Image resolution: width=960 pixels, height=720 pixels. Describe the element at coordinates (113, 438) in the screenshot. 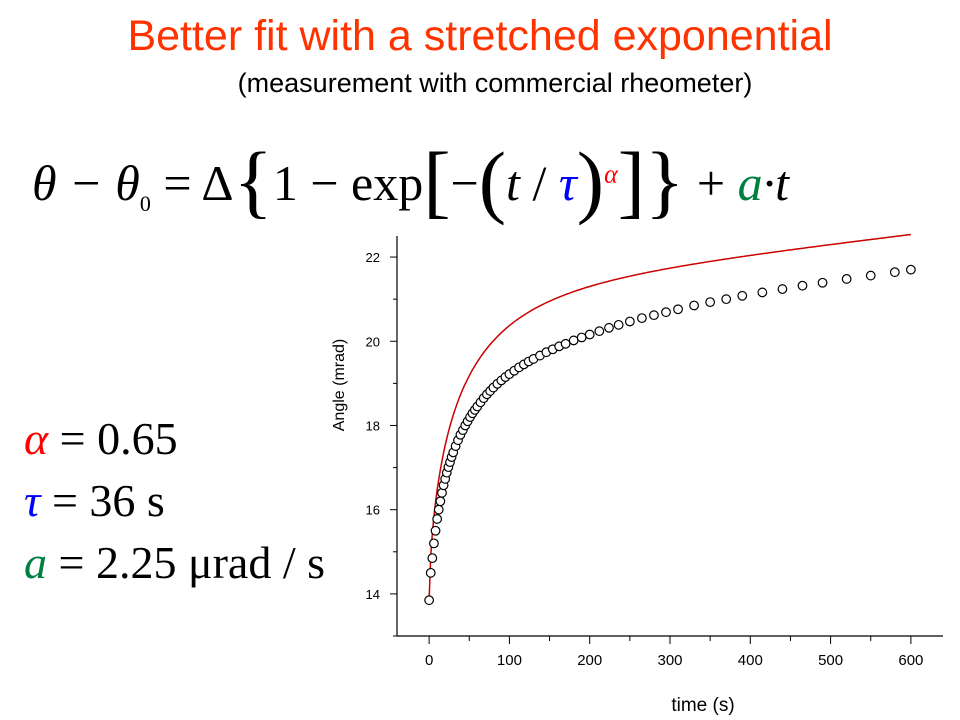

I see `param-alpha-value: = 0.65` at that location.